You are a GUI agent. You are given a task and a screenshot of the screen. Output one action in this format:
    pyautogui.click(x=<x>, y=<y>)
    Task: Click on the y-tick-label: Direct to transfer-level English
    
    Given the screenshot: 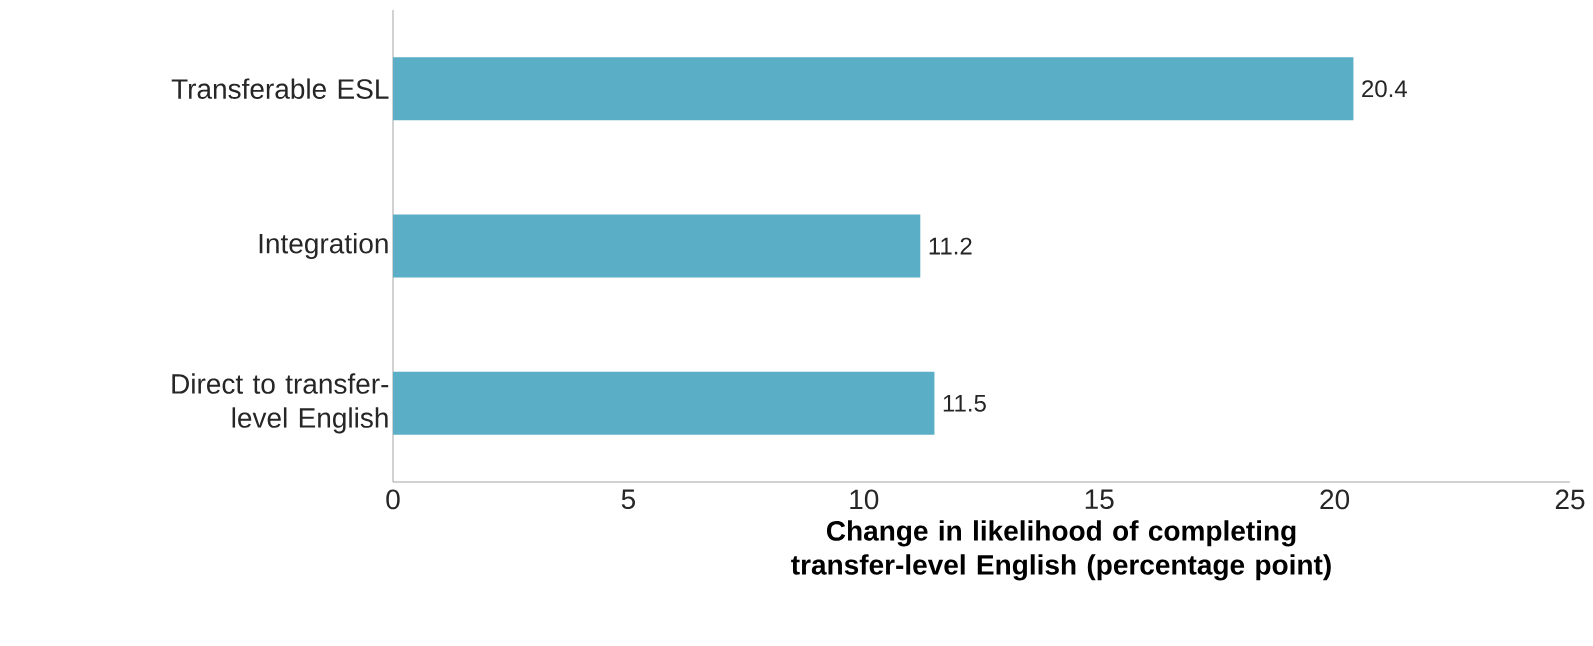 What is the action you would take?
    pyautogui.click(x=280, y=403)
    